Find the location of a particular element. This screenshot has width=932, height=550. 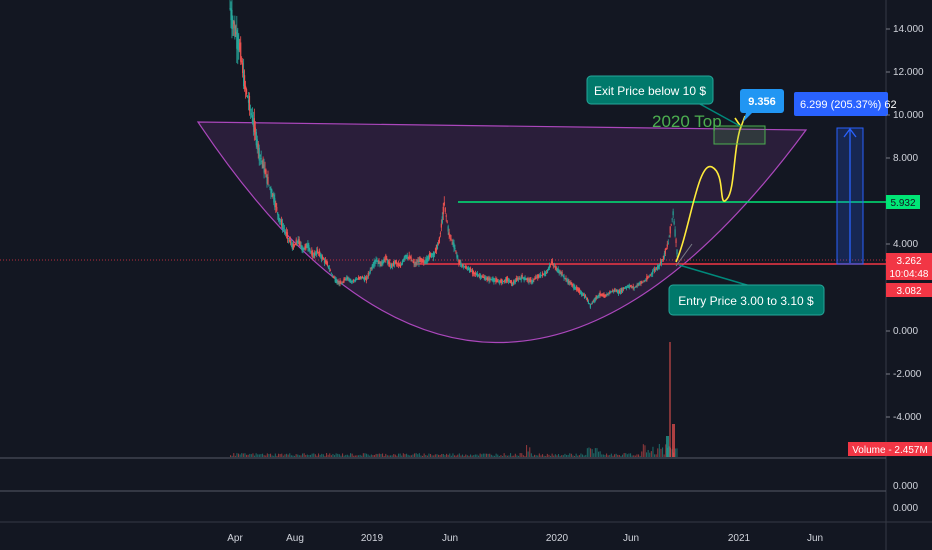

time-axis-label: 2019 is located at coordinates (372, 538).